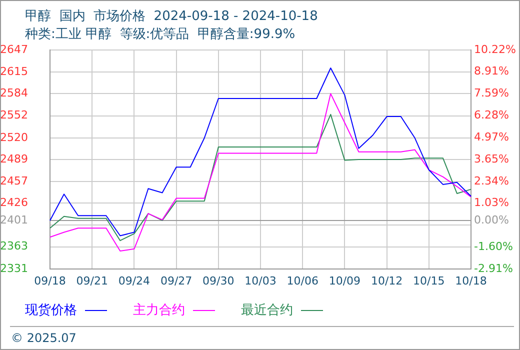 This screenshot has height=350, width=520. What do you see at coordinates (14, 93) in the screenshot?
I see `y-tick-label: 2584` at bounding box center [14, 93].